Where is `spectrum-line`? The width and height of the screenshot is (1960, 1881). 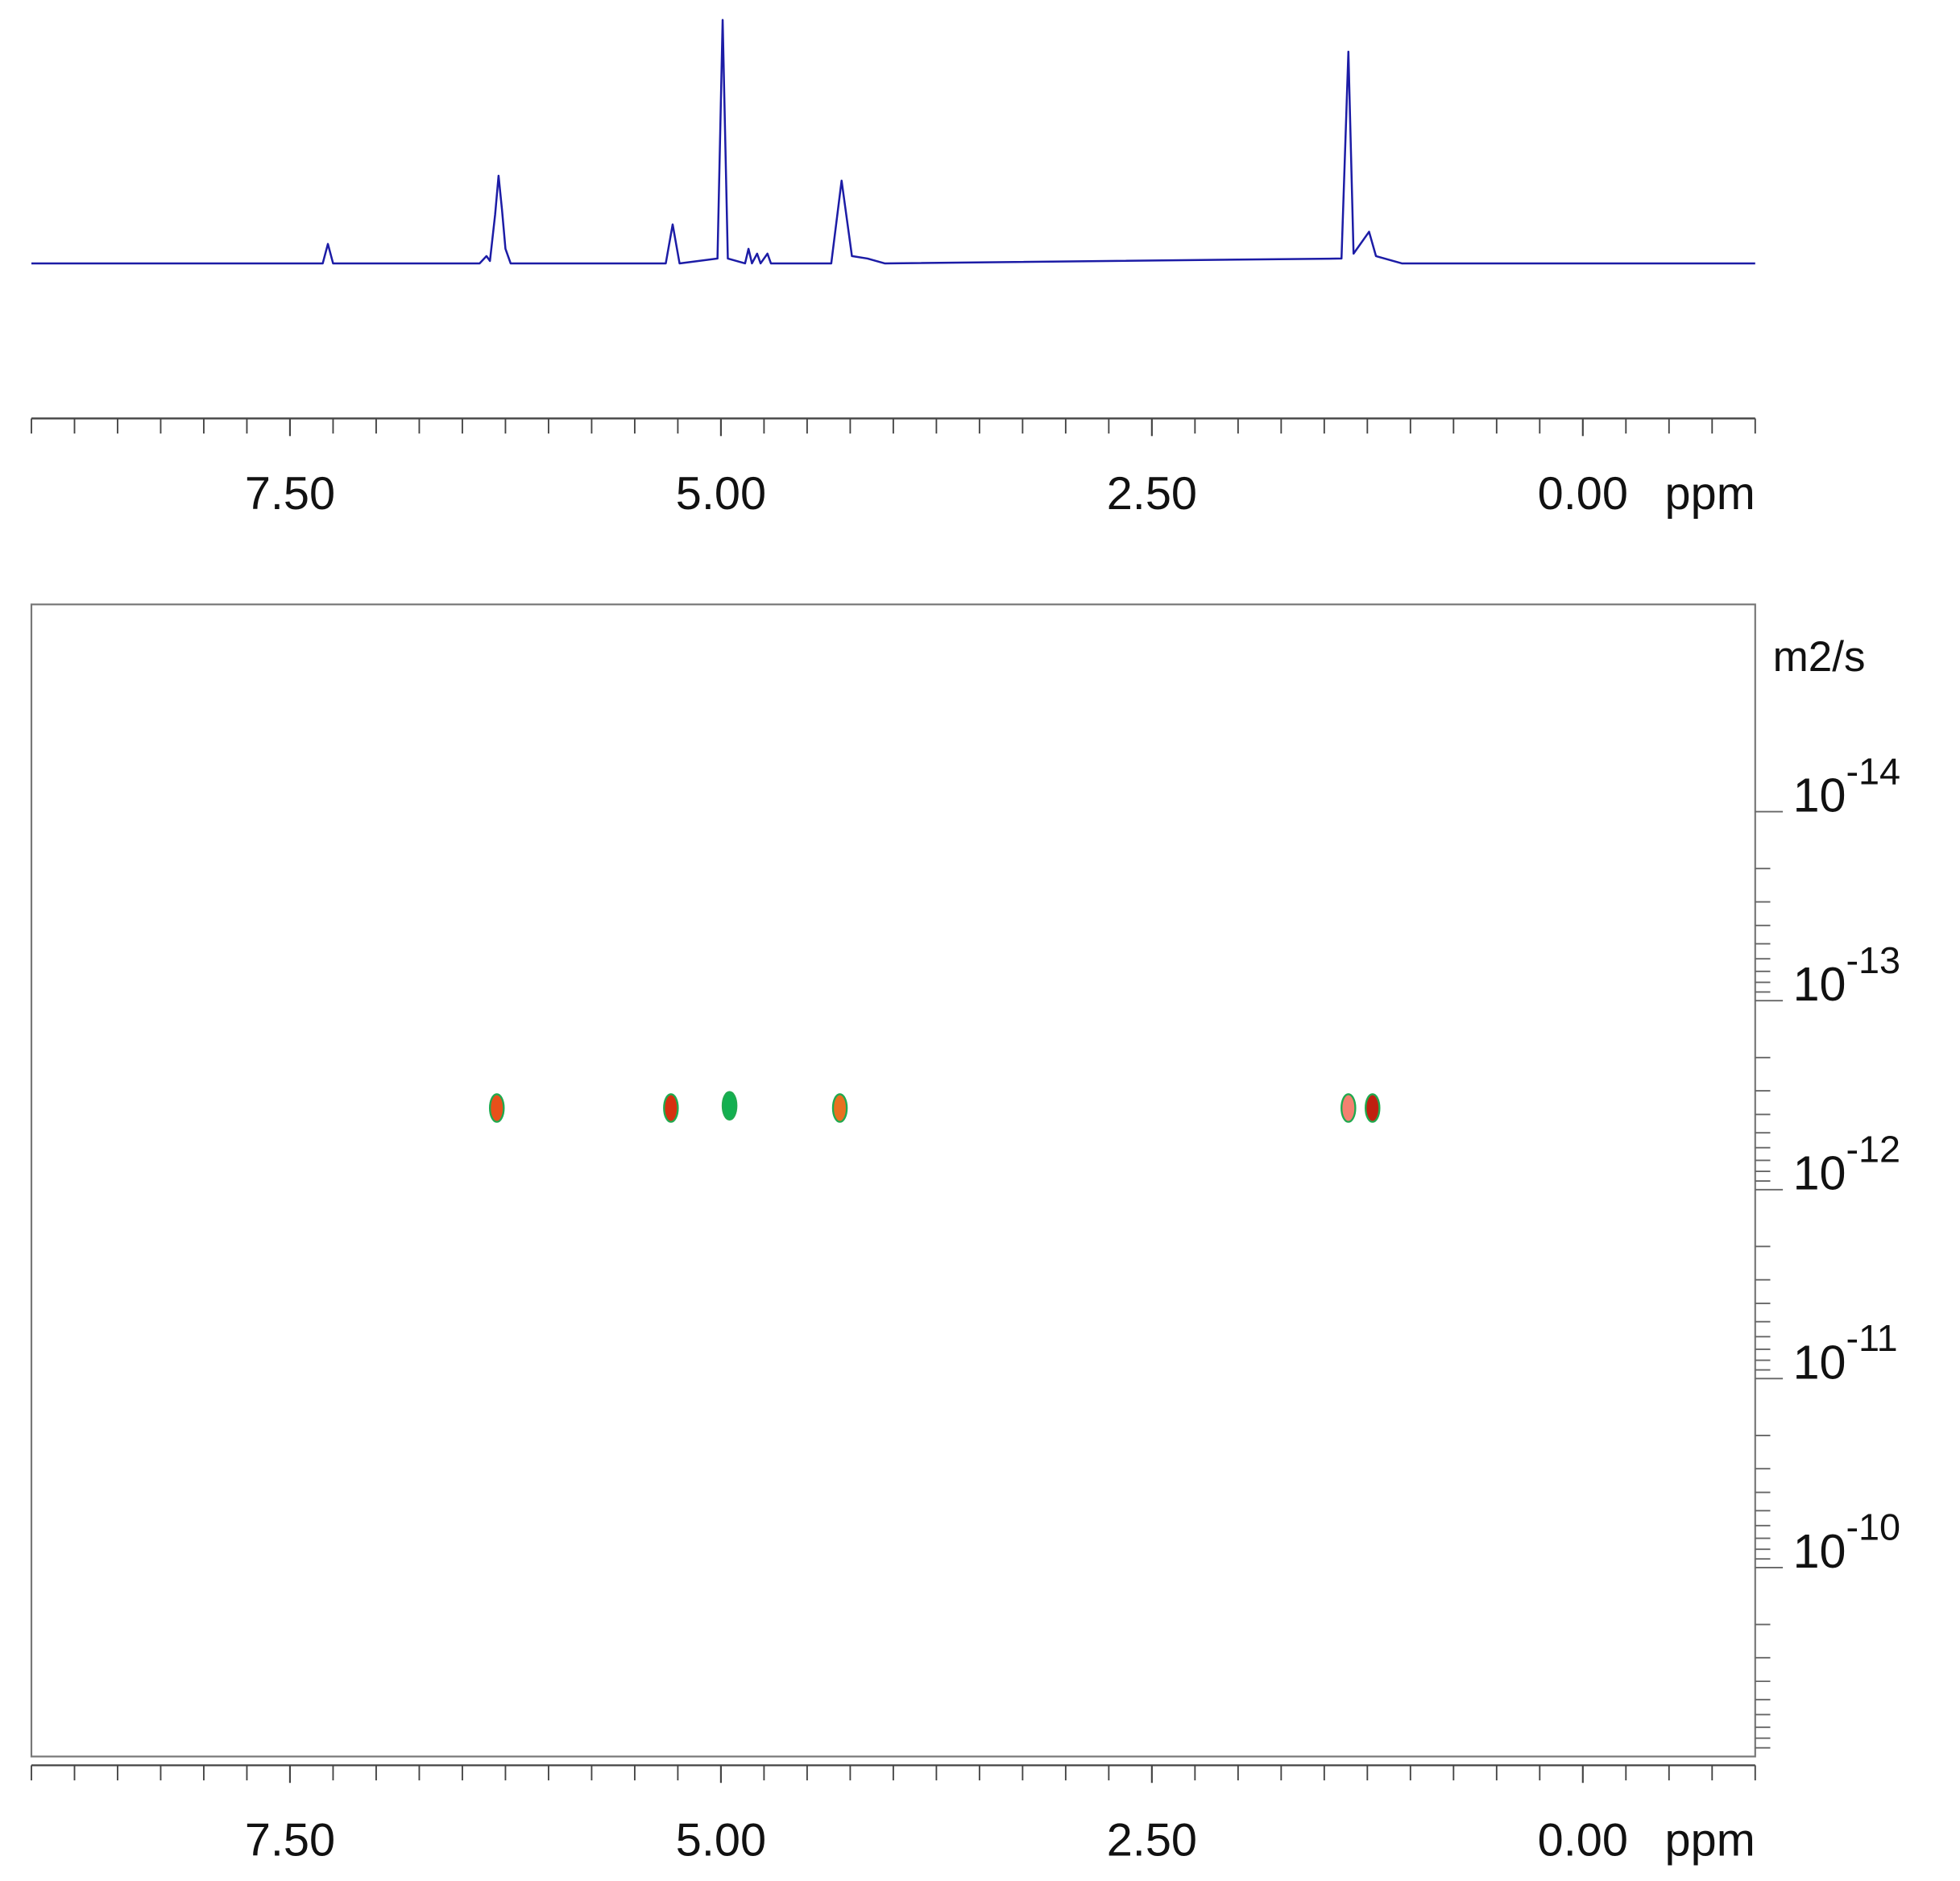
spectrum-line is located at coordinates (893, 142).